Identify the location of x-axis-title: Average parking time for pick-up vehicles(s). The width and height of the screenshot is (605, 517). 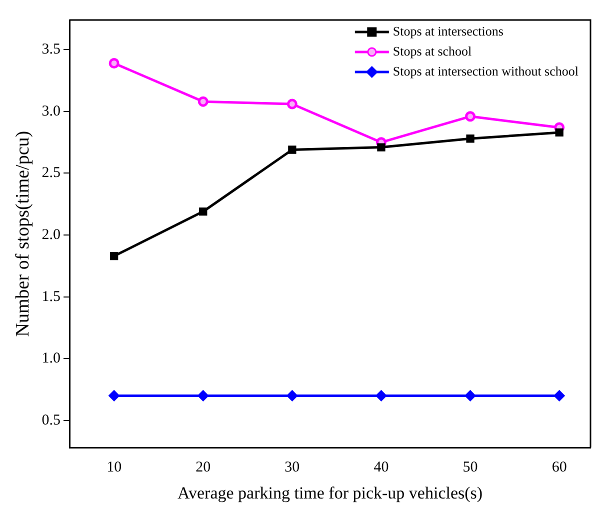
(330, 492).